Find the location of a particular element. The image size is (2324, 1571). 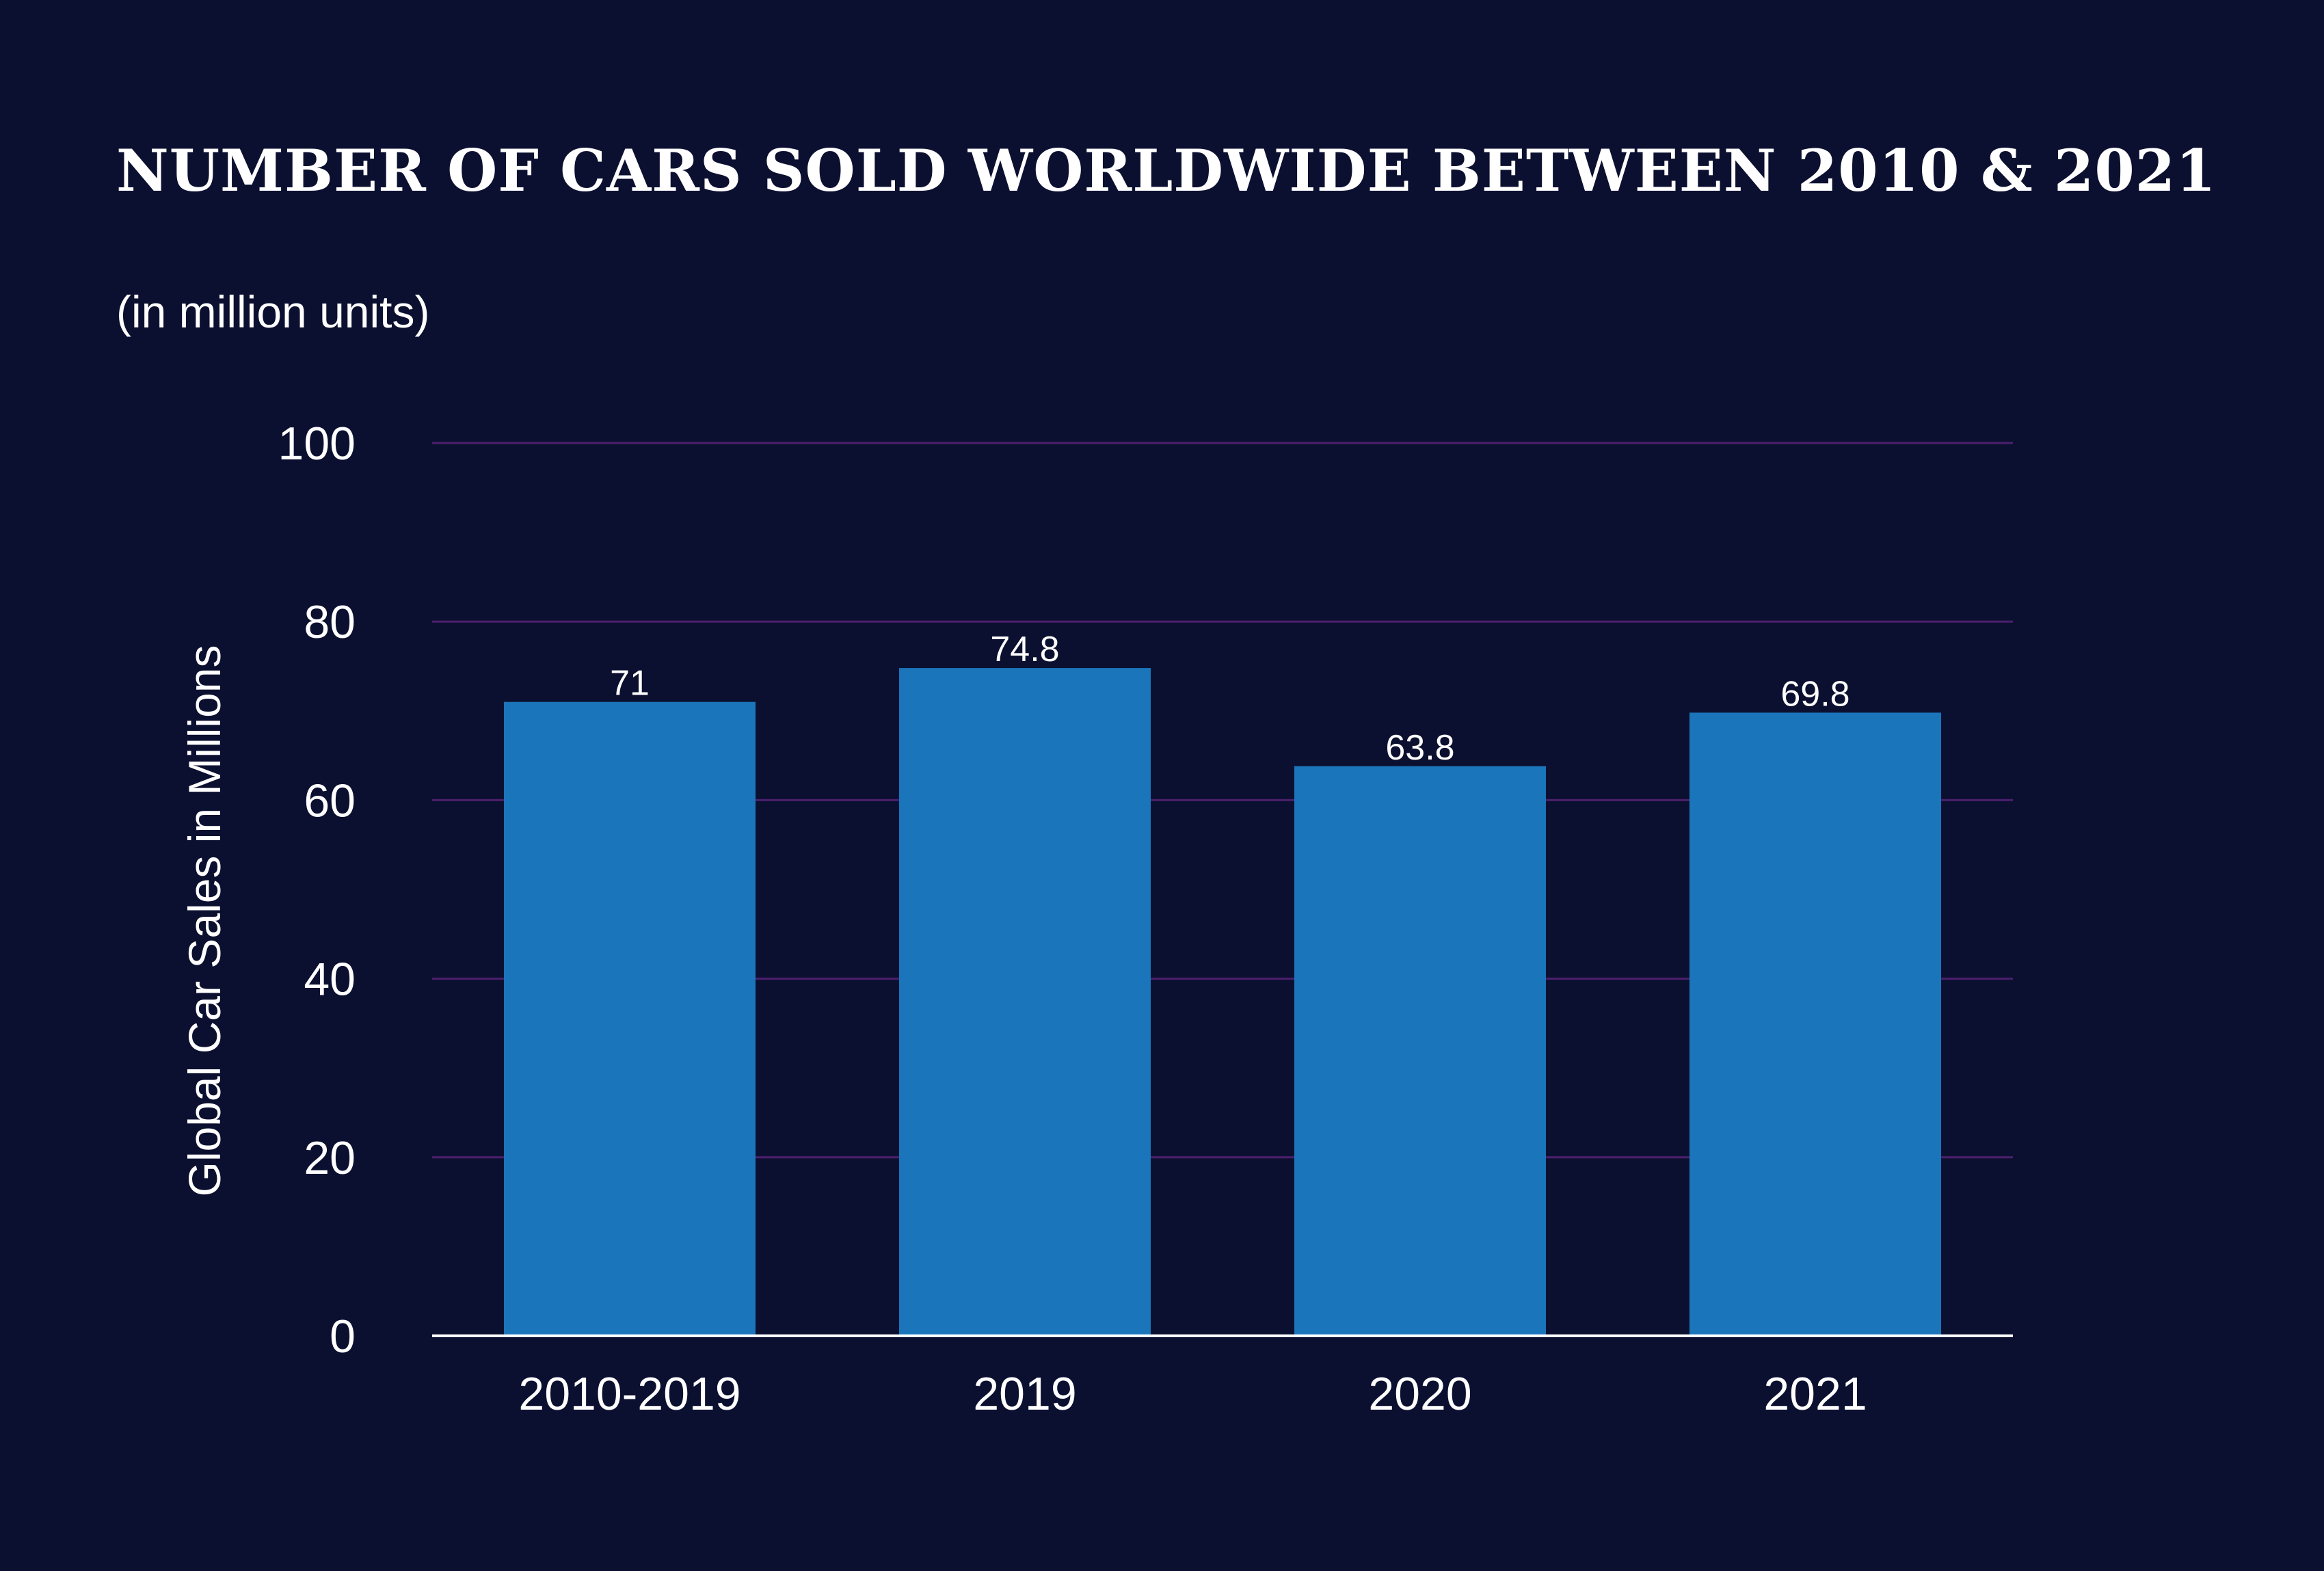

y-axis-ticks: 0 20 40 60 80 100 is located at coordinates (317, 890).